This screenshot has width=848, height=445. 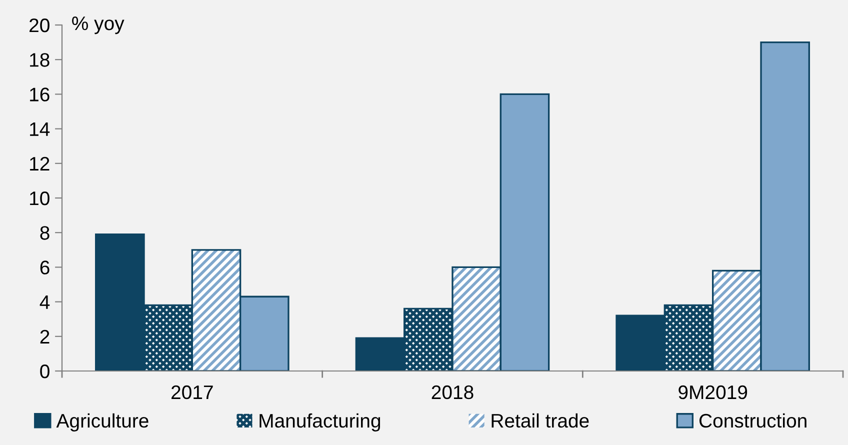 What do you see at coordinates (540, 420) in the screenshot?
I see `legend-label: Retail trade` at bounding box center [540, 420].